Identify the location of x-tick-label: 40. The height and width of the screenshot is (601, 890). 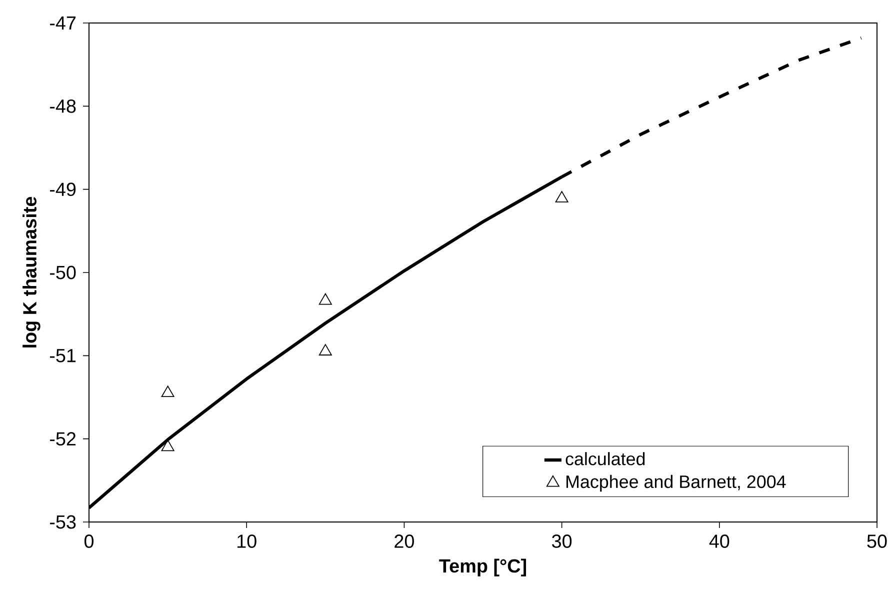
(719, 541).